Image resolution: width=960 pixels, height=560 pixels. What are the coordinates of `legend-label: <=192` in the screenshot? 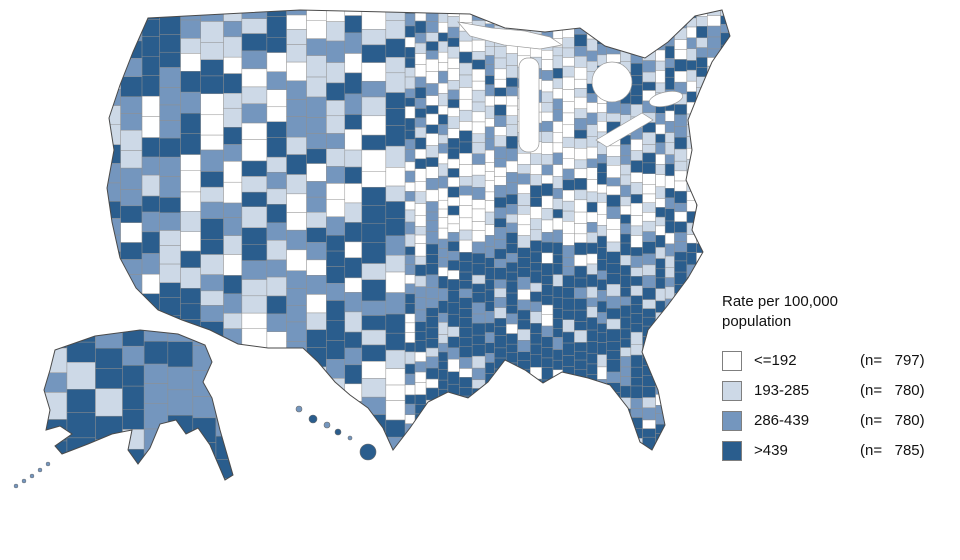 It's located at (775, 360).